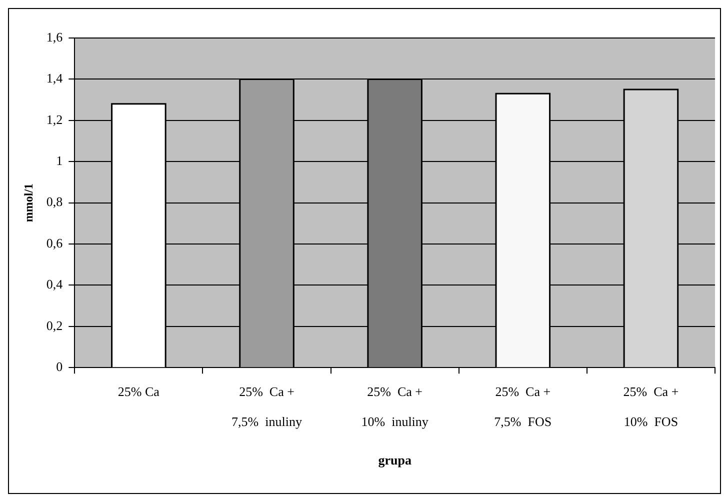 This screenshot has height=501, width=727. I want to click on y-tick-label: 0, so click(59, 366).